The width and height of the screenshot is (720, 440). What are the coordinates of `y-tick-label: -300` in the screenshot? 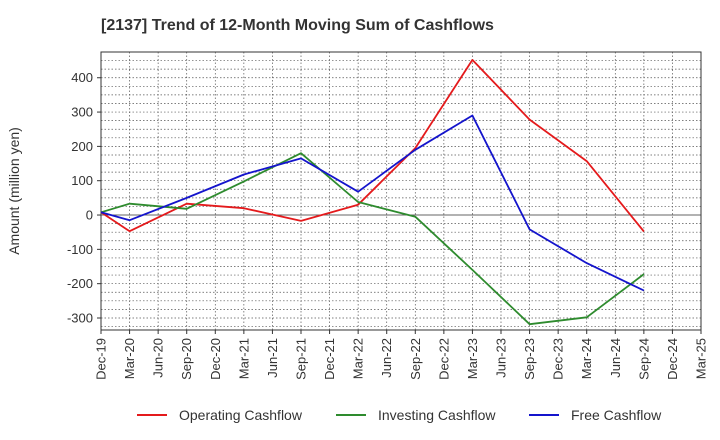 It's located at (80, 317).